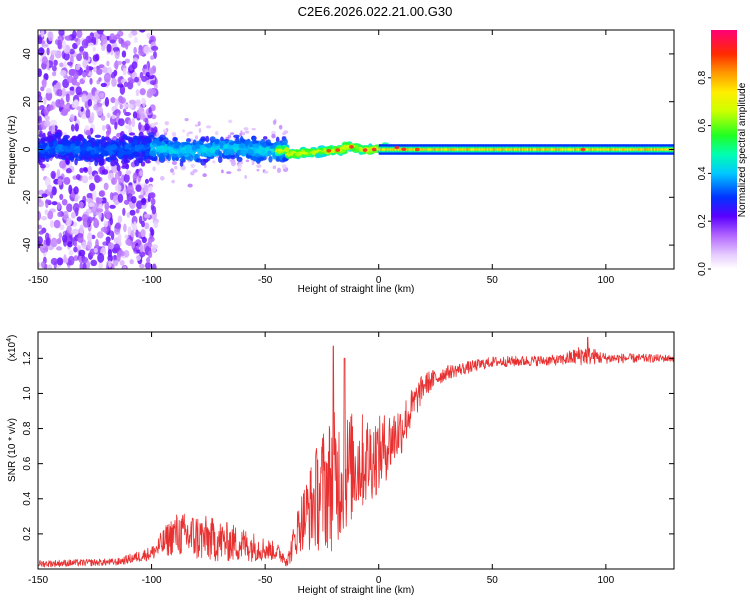 This screenshot has height=600, width=750. Describe the element at coordinates (356, 289) in the screenshot. I see `spectrogram-x-label: Height of straight line (km)` at that location.